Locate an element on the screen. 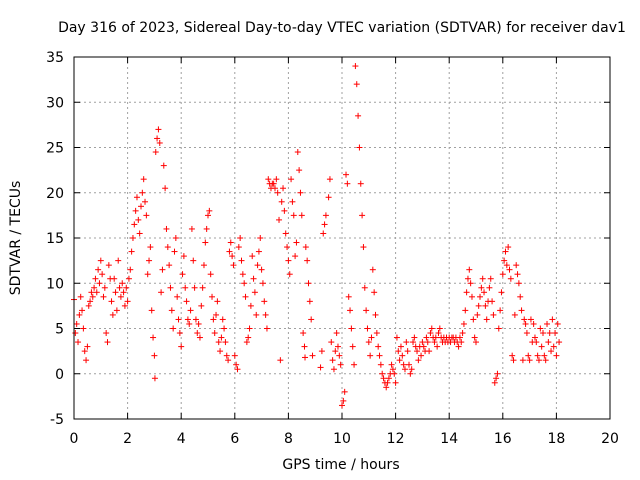 This screenshot has width=640, height=480. x-tick-label: 6 is located at coordinates (234, 439).